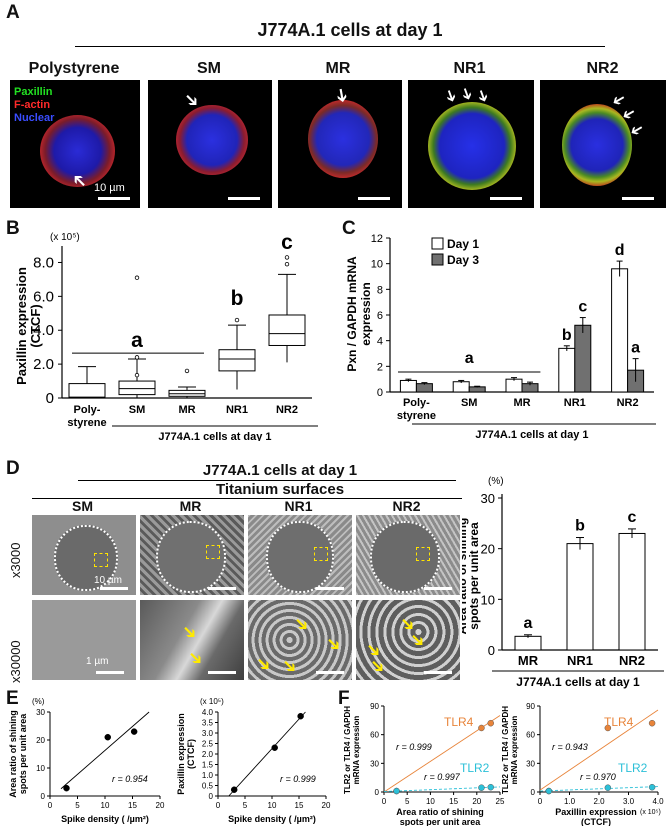  I want to click on x-tick-label: 25, so click(500, 801).